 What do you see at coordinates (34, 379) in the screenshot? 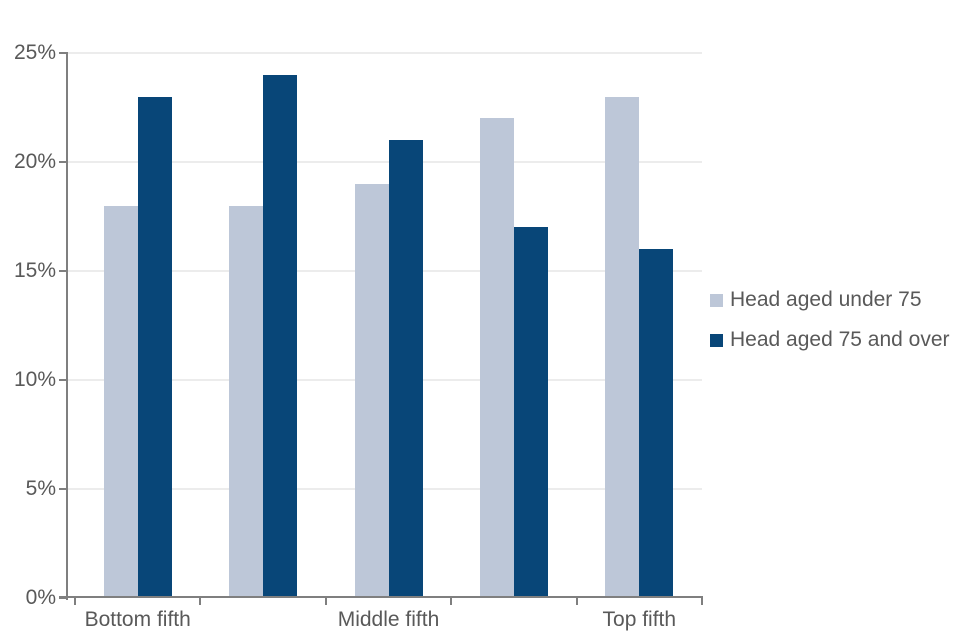
I see `y-axis-label-10%: 10%` at bounding box center [34, 379].